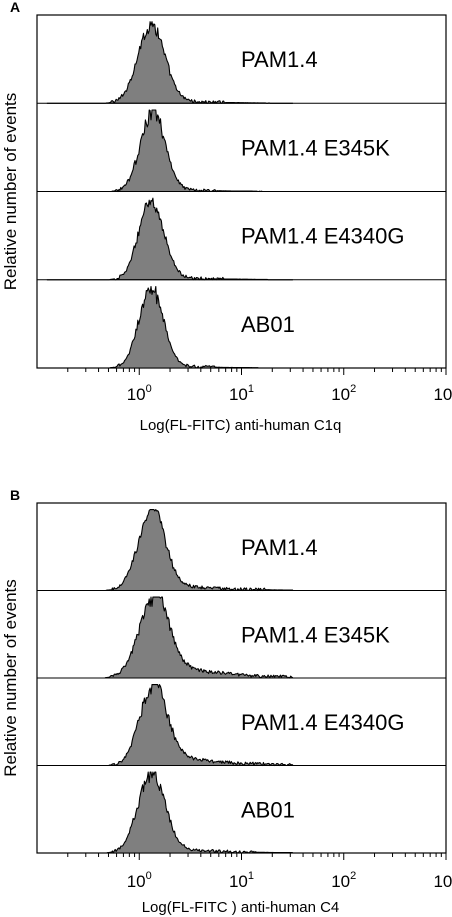 Image resolution: width=452 pixels, height=917 pixels. Describe the element at coordinates (15, 7) in the screenshot. I see `panel-letter: A` at that location.